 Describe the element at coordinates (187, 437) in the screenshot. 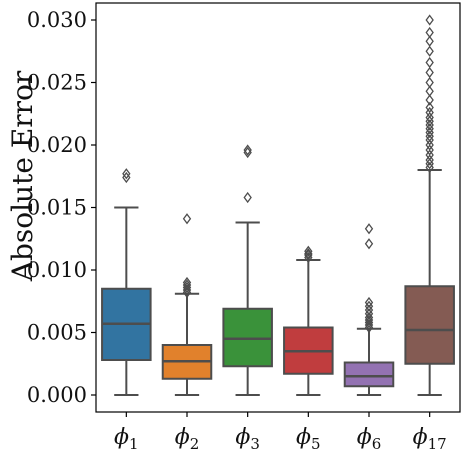

I see `x-tick-label: ϕ2` at that location.